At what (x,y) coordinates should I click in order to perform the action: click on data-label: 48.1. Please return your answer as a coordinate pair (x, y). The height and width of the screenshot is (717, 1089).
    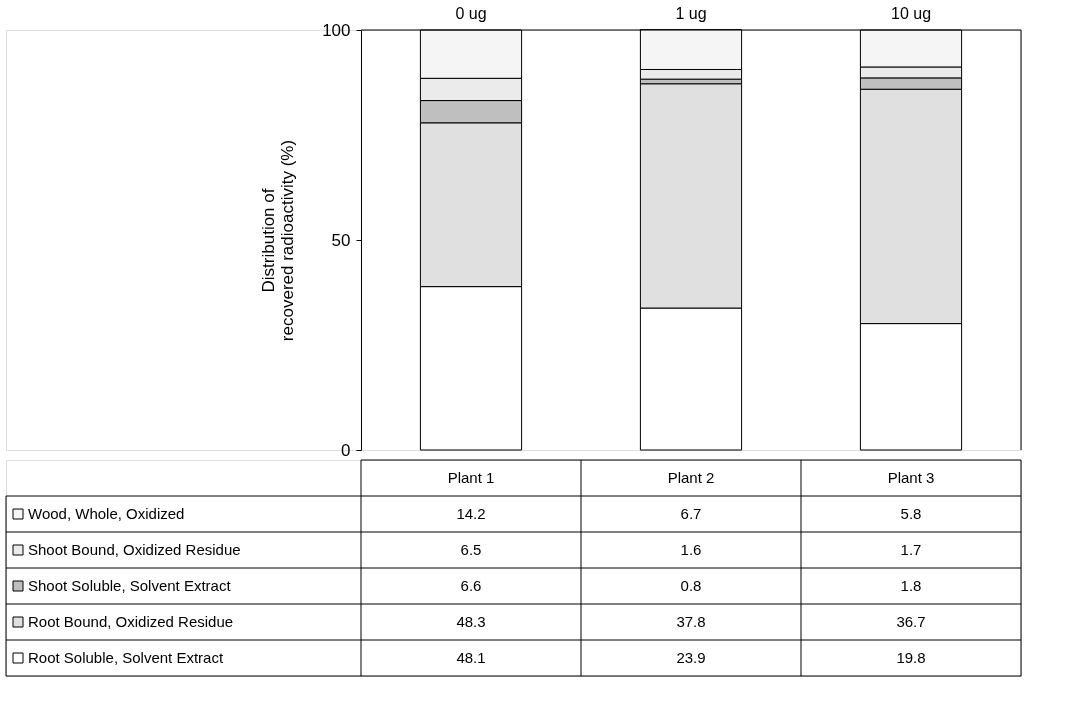
    Looking at the image, I should click on (471, 657).